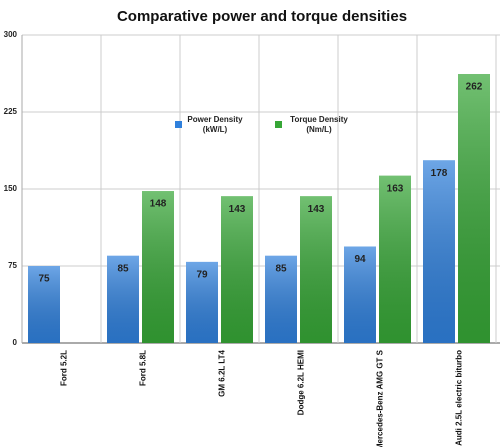 This screenshot has height=447, width=500. Describe the element at coordinates (360, 259) in the screenshot. I see `value-label: 94` at that location.